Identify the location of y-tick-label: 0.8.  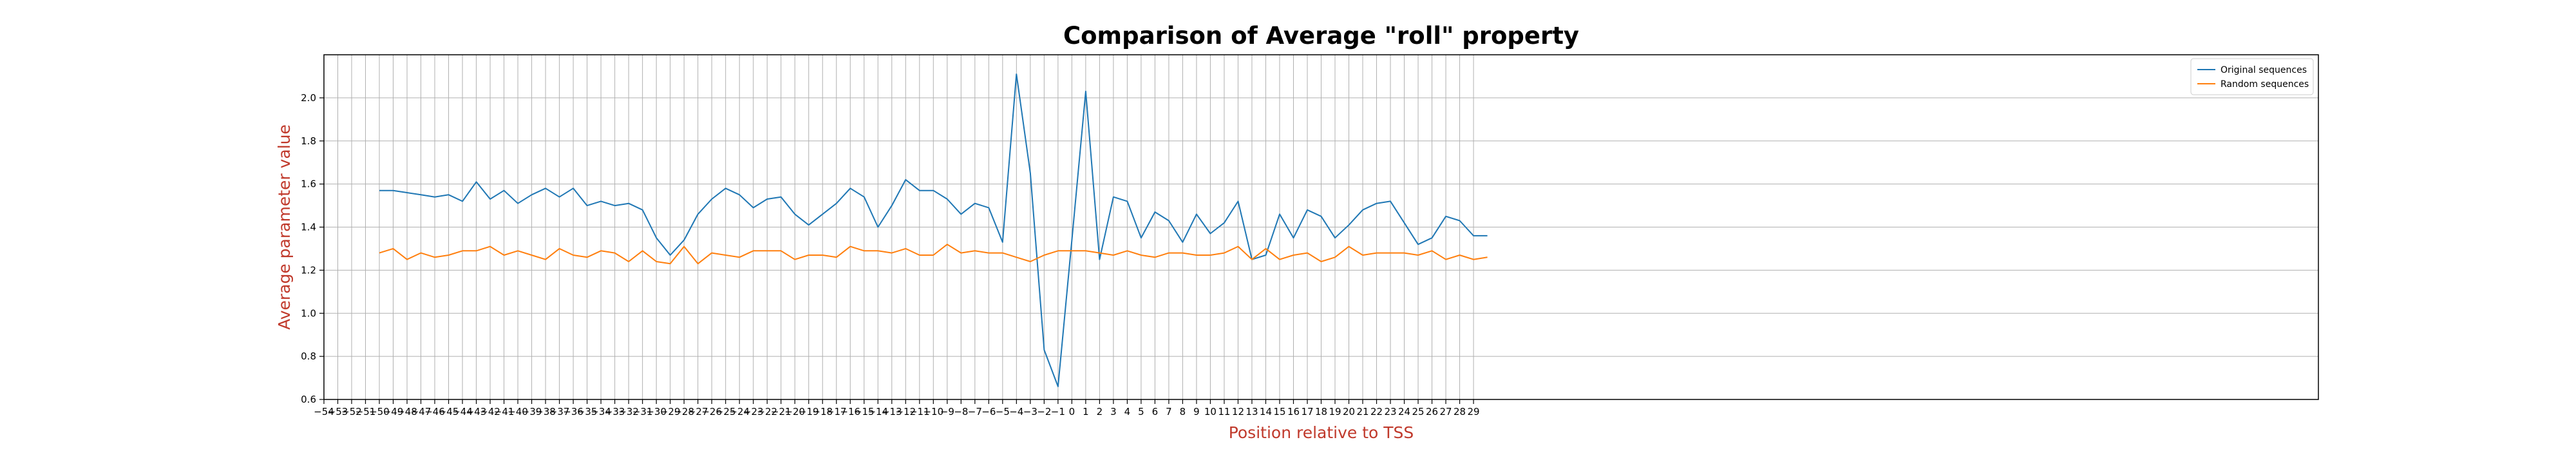
(309, 356).